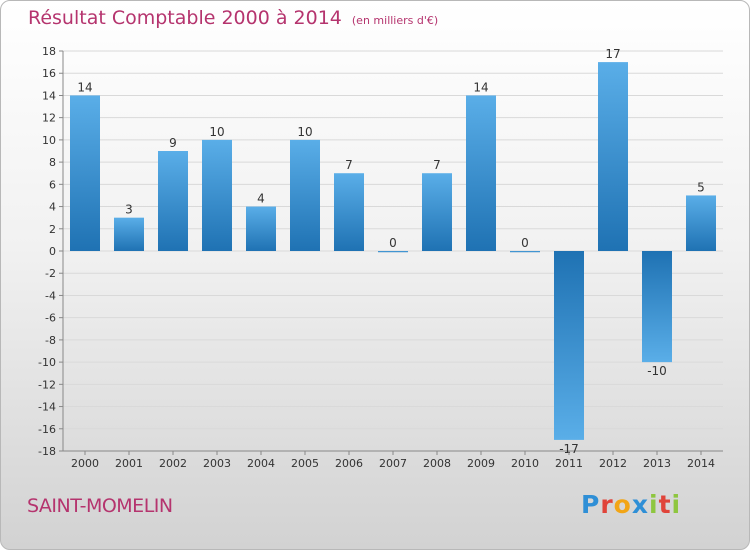  I want to click on y-tick-label: 4, so click(52, 207).